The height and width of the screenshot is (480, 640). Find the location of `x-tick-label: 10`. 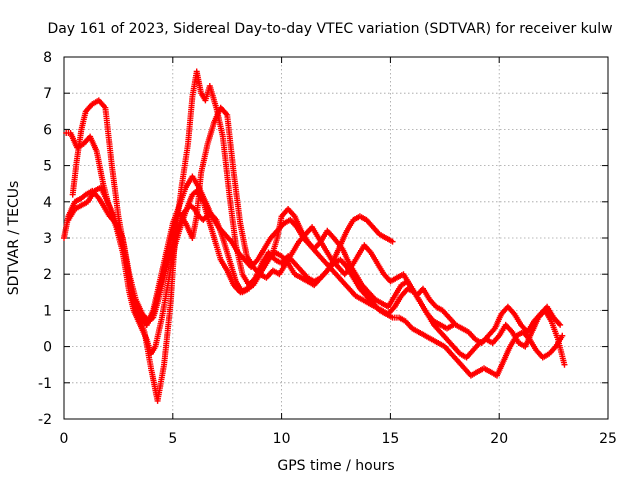

x-tick-label: 10 is located at coordinates (282, 439).